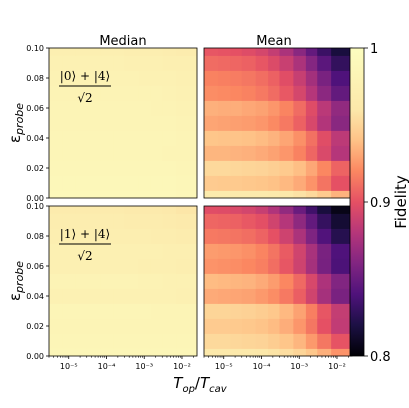  What do you see at coordinates (16, 123) in the screenshot?
I see `y-axis-label-top: εprobe` at bounding box center [16, 123].